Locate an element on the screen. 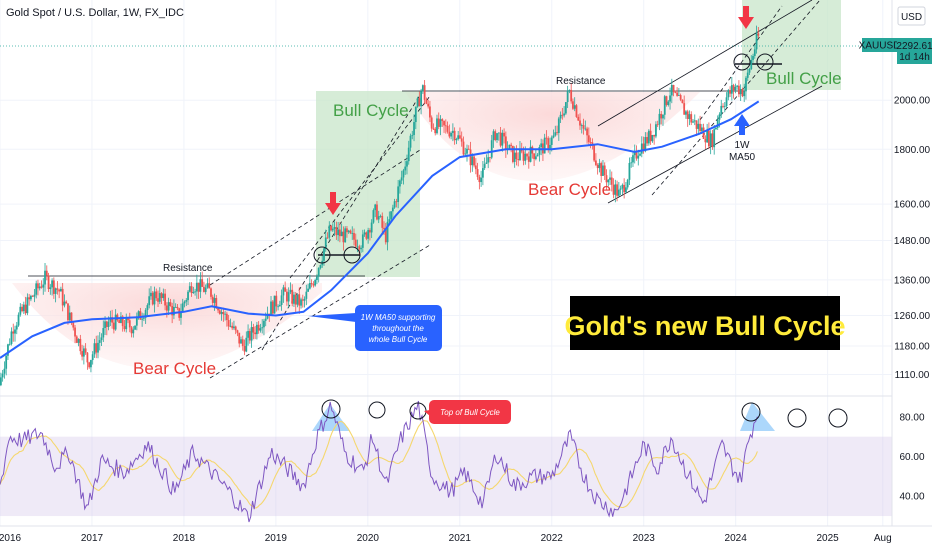 Image resolution: width=932 pixels, height=550 pixels. symbol-label: XAUUSD is located at coordinates (880, 46).